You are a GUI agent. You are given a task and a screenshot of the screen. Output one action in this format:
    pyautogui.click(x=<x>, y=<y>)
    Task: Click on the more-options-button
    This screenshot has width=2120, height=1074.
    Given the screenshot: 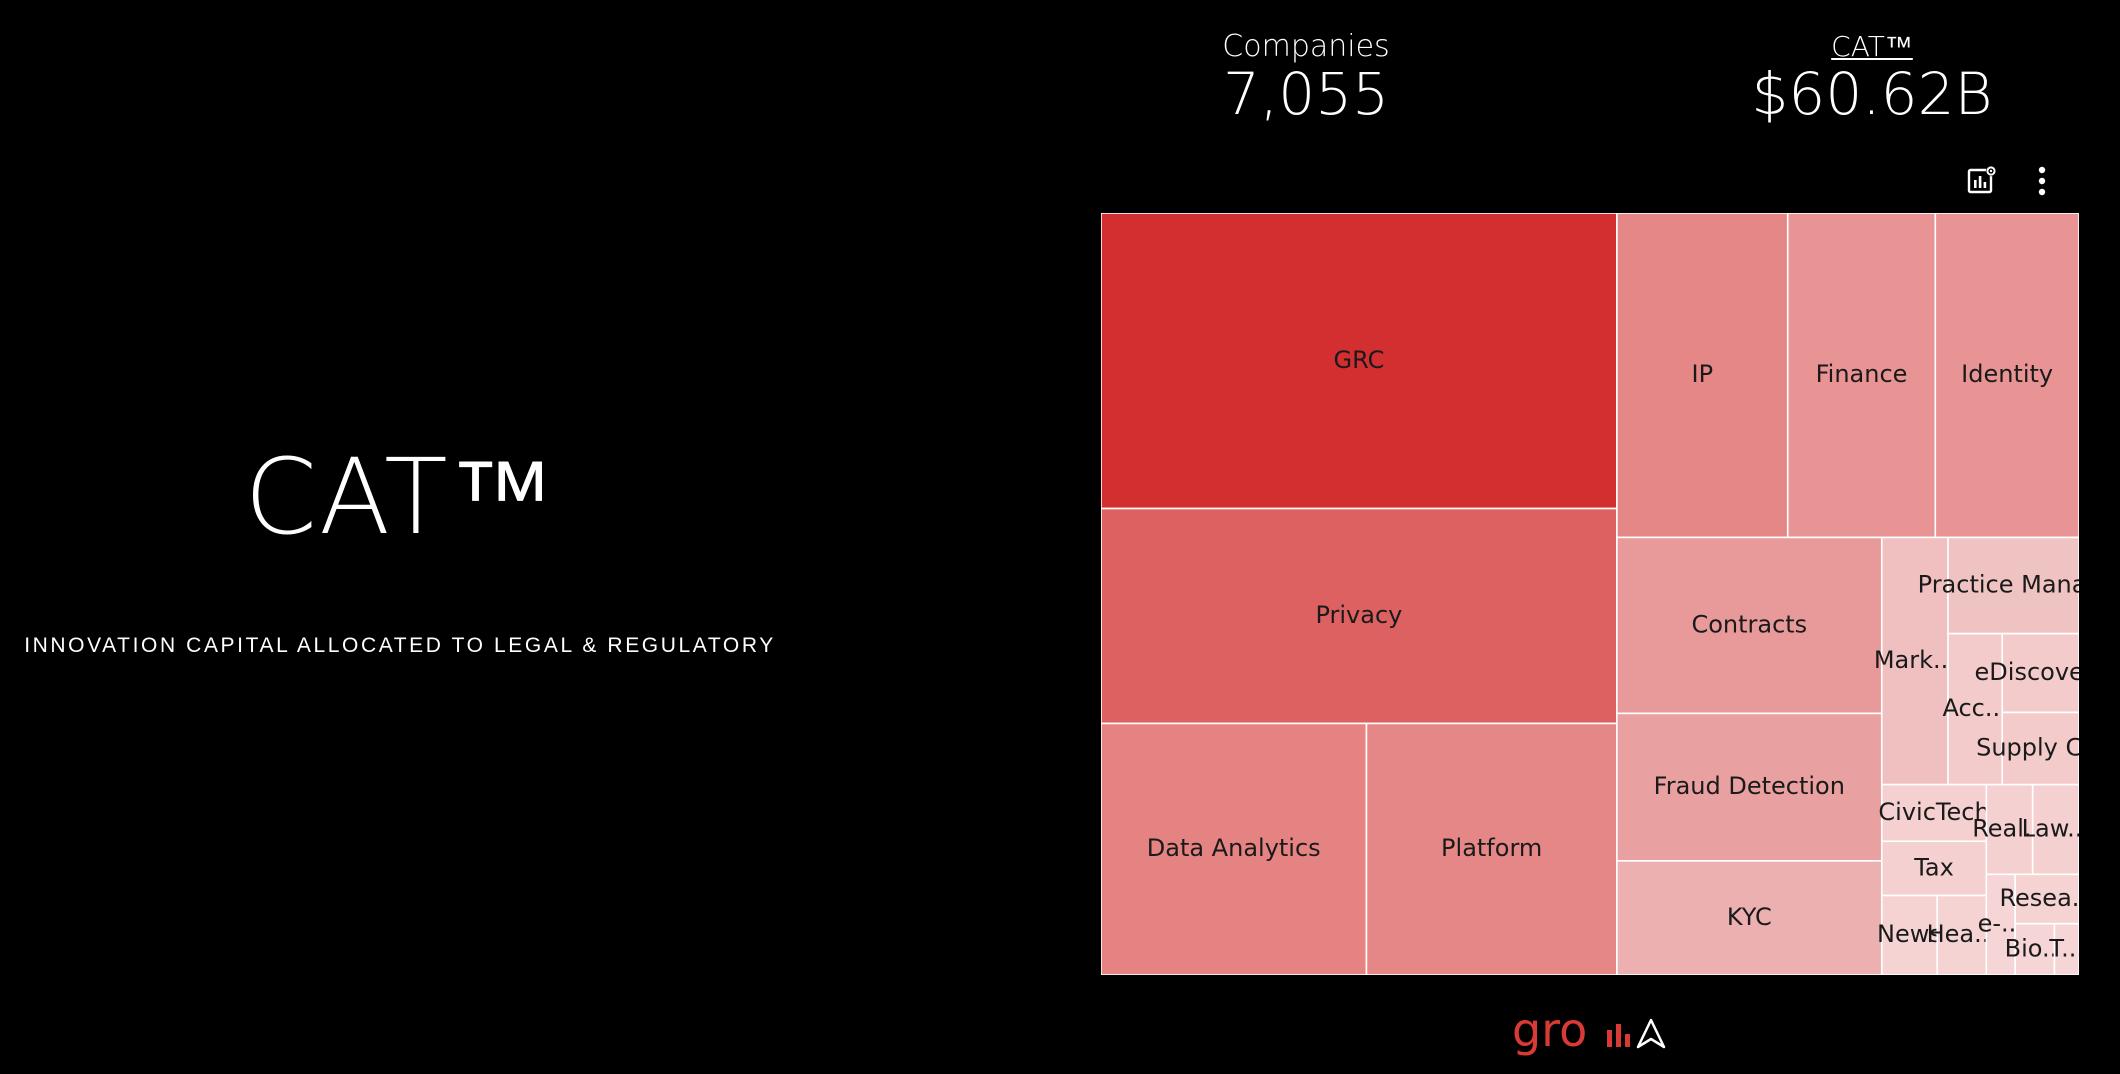 What is the action you would take?
    pyautogui.click(x=2042, y=181)
    